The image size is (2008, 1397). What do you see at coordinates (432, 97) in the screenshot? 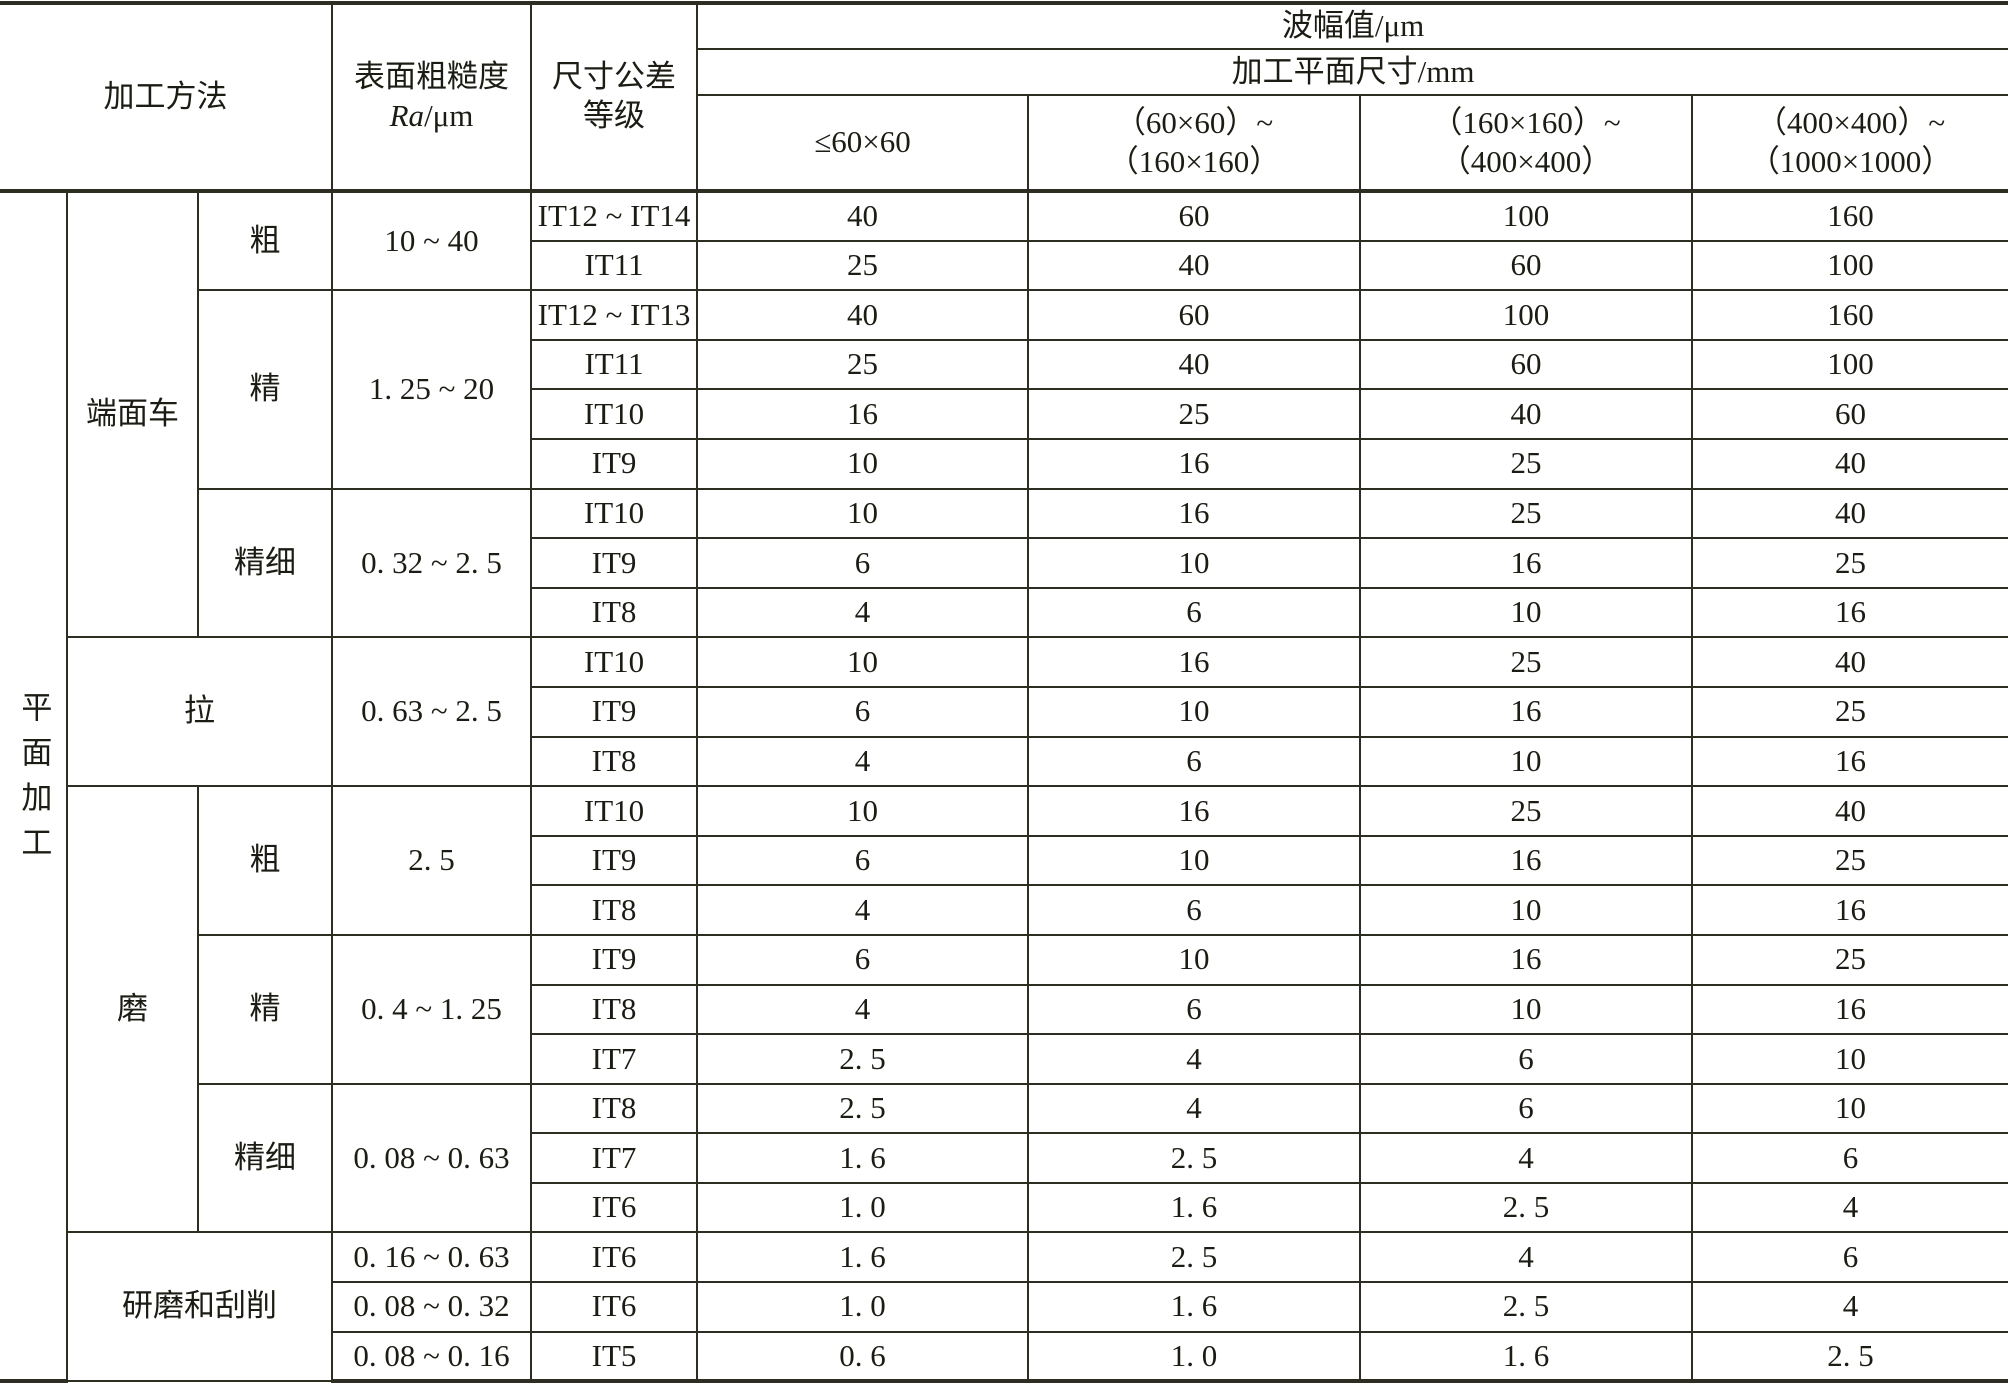
I see `header-roughness: 表面粗糙度 Ra/μm` at bounding box center [432, 97].